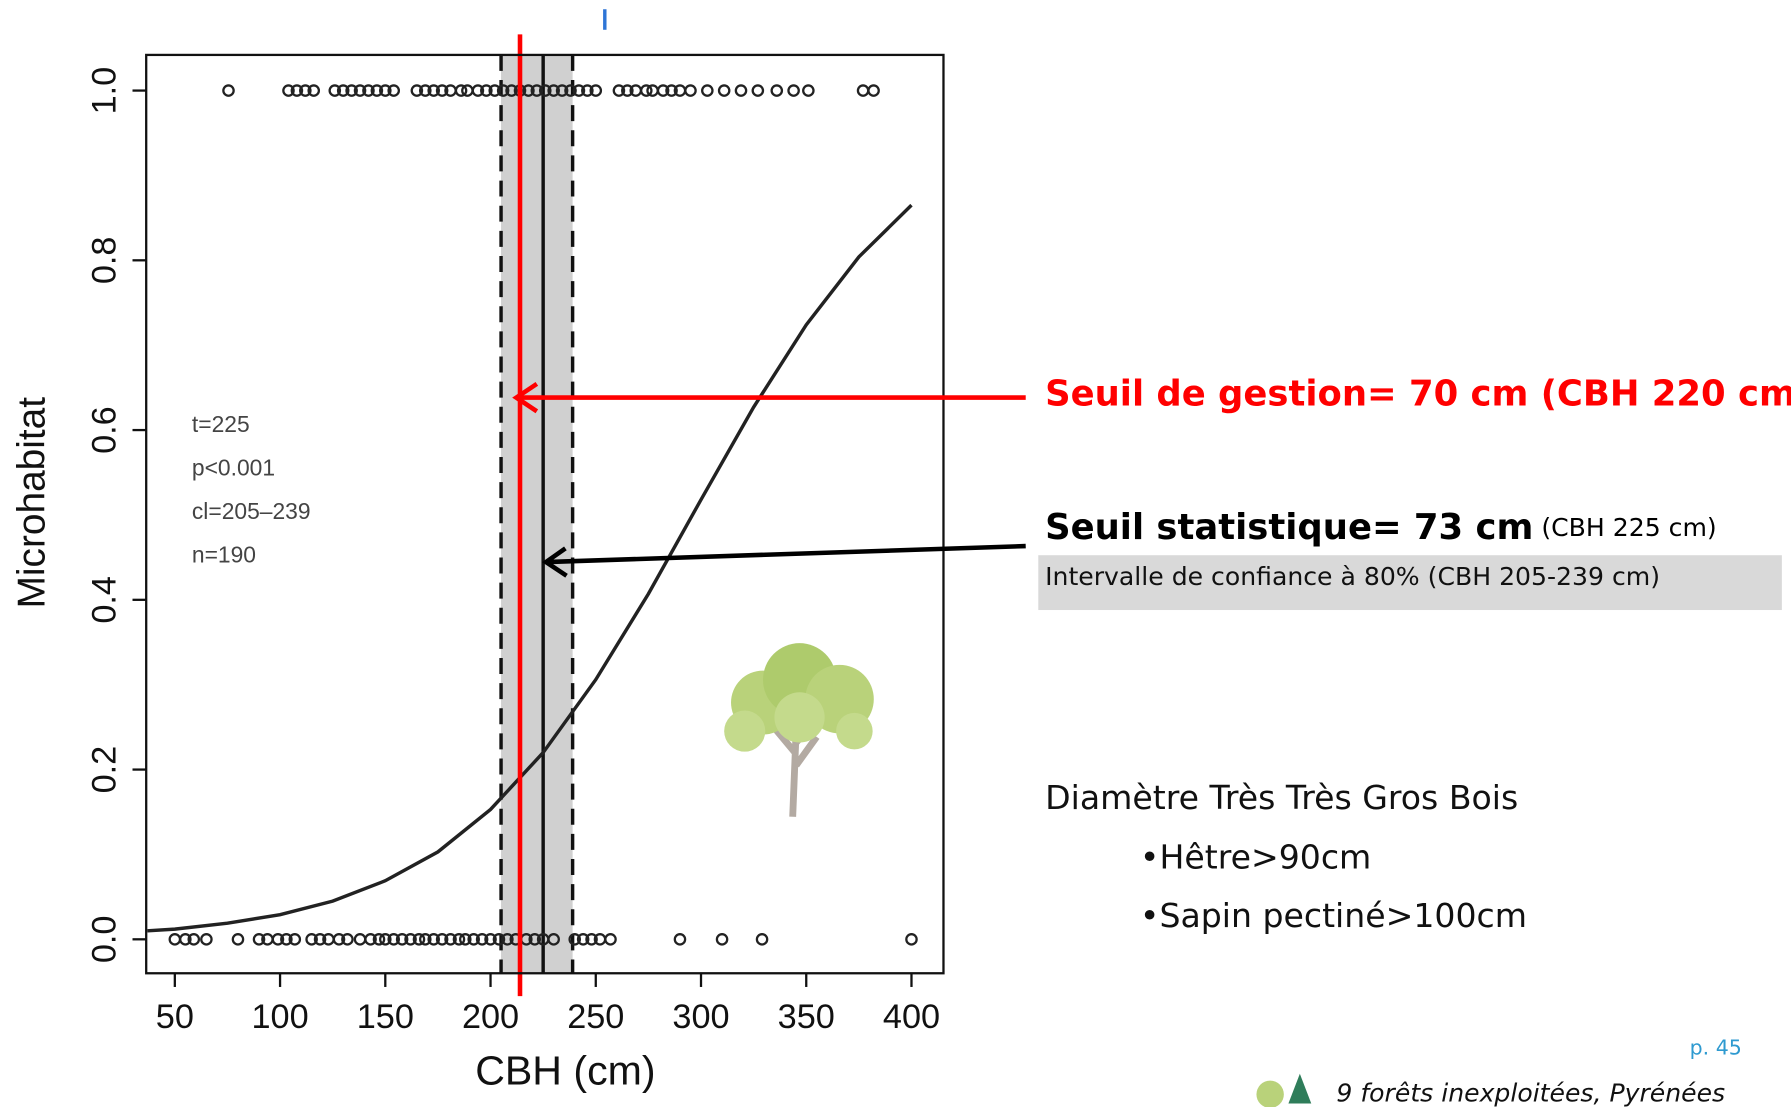 The width and height of the screenshot is (1791, 1107). I want to click on ci-band, so click(537, 514).